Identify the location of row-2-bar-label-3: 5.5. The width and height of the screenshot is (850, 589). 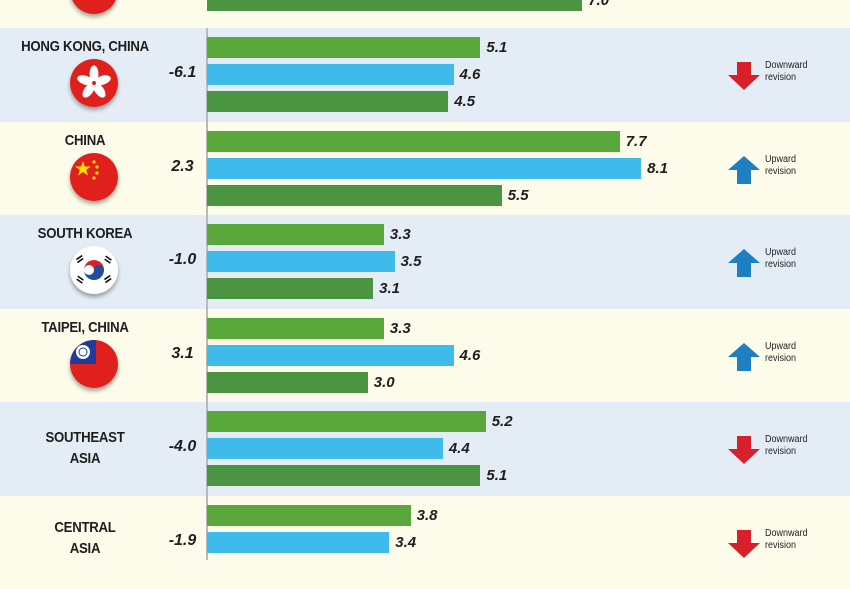
(518, 195).